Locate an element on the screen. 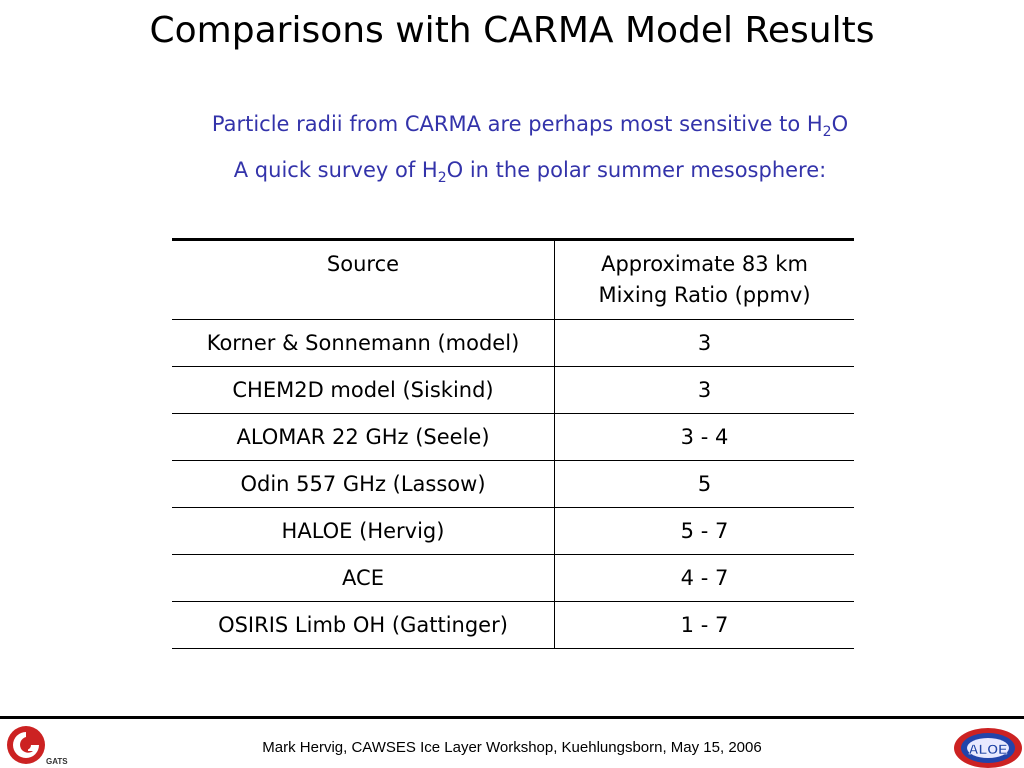 The height and width of the screenshot is (768, 1024). source-cell: CHEM2D model (Siskind) is located at coordinates (363, 390).